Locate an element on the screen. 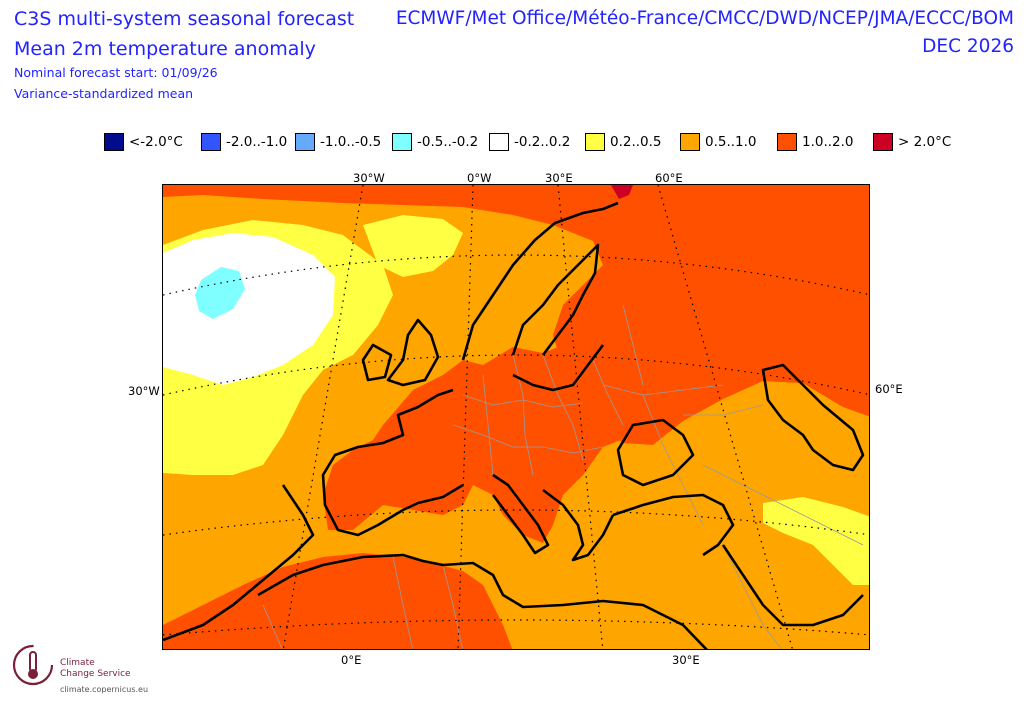 The image size is (1024, 701). legend-item: -1.0..-0.5 is located at coordinates (338, 142).